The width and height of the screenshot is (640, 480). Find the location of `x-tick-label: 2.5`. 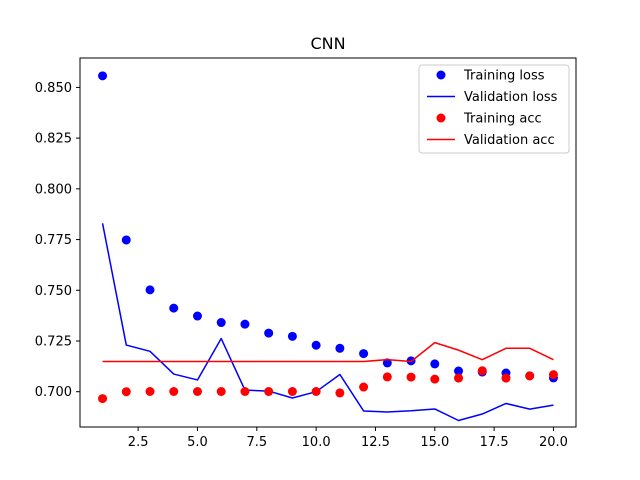

x-tick-label: 2.5 is located at coordinates (138, 442).